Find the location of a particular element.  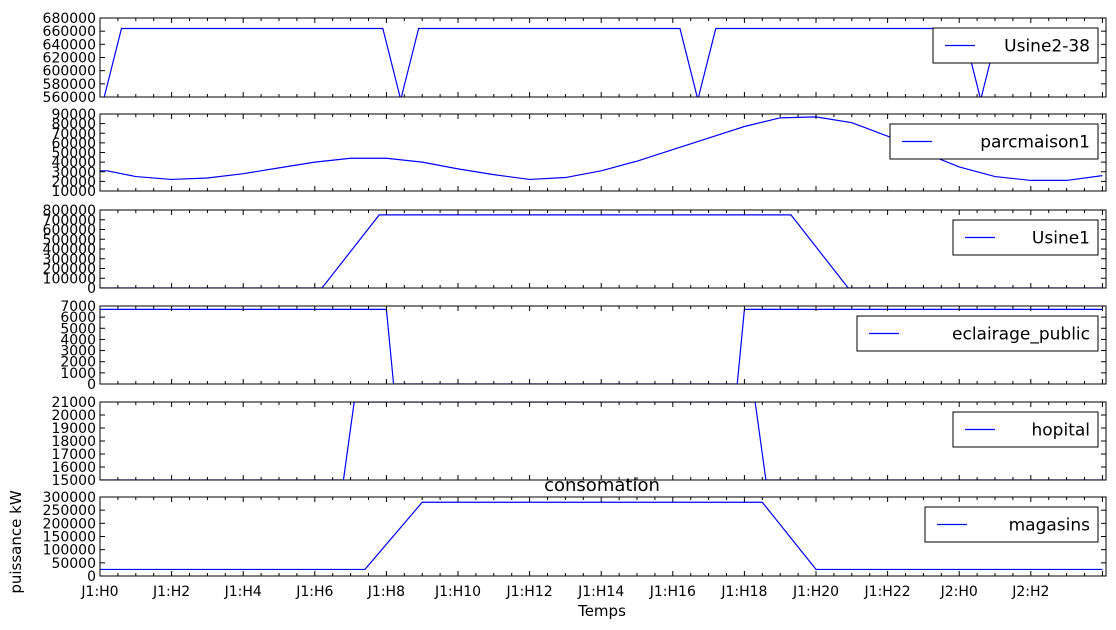

legend-label: magasins is located at coordinates (1050, 526).